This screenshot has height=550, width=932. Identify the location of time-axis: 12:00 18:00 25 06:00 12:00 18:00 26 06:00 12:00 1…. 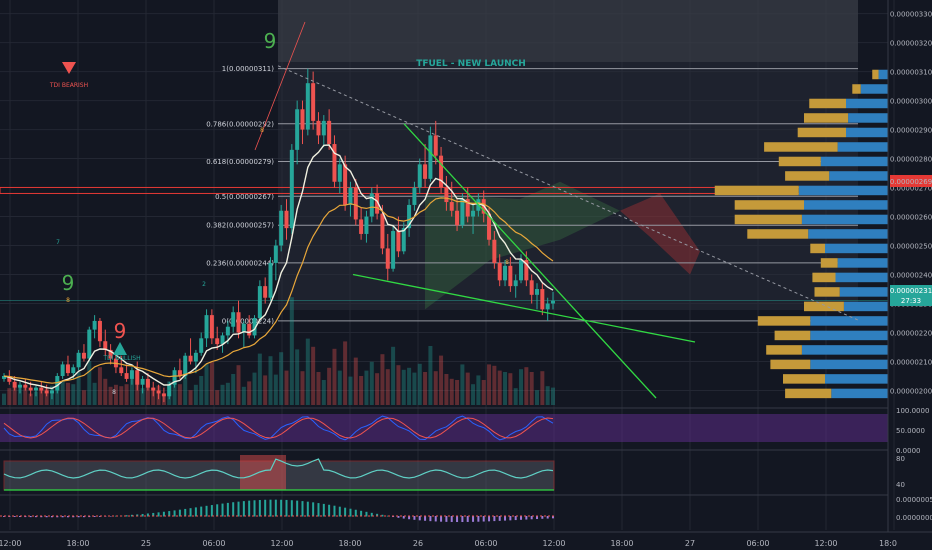
(466, 539).